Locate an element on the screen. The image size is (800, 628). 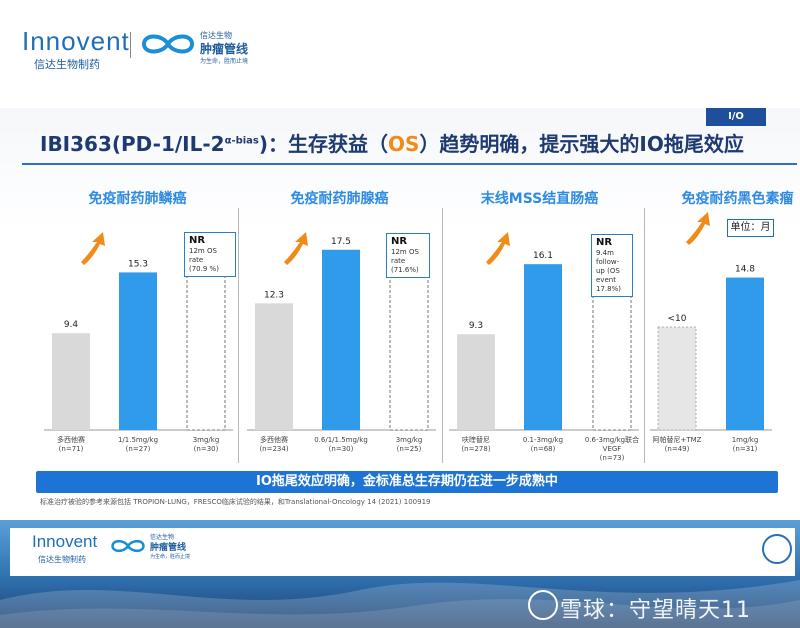
innovent-cn: 信达生物制药 is located at coordinates (67, 64).